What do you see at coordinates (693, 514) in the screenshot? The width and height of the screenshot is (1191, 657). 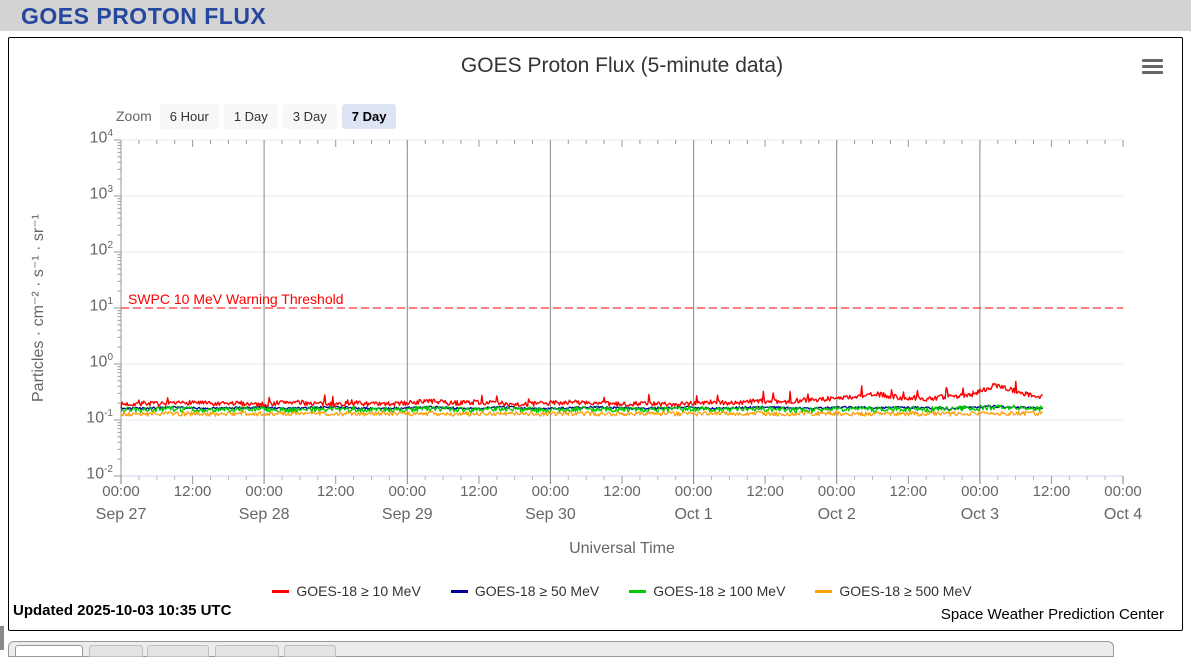 I see `x-date-label: Oct 1` at bounding box center [693, 514].